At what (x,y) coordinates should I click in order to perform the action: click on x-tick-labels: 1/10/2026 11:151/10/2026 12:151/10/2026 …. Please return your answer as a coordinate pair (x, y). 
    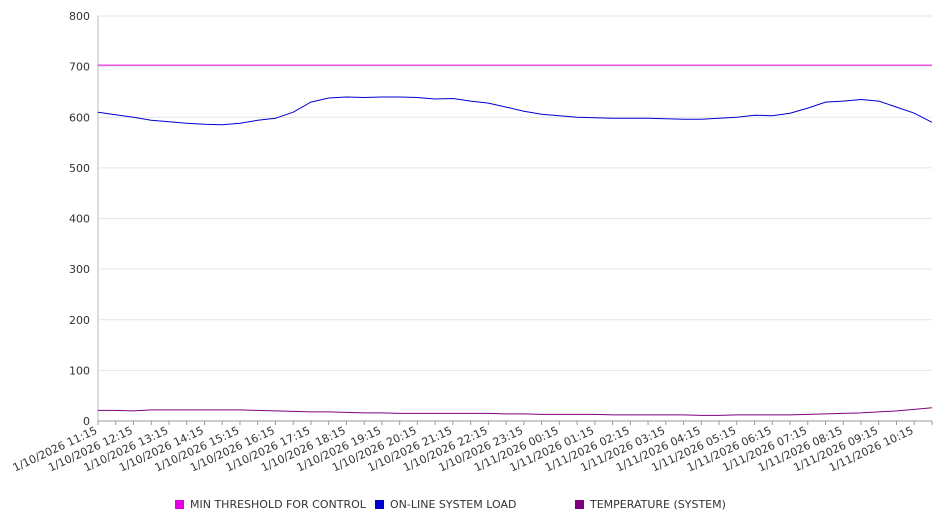
    Looking at the image, I should click on (463, 449).